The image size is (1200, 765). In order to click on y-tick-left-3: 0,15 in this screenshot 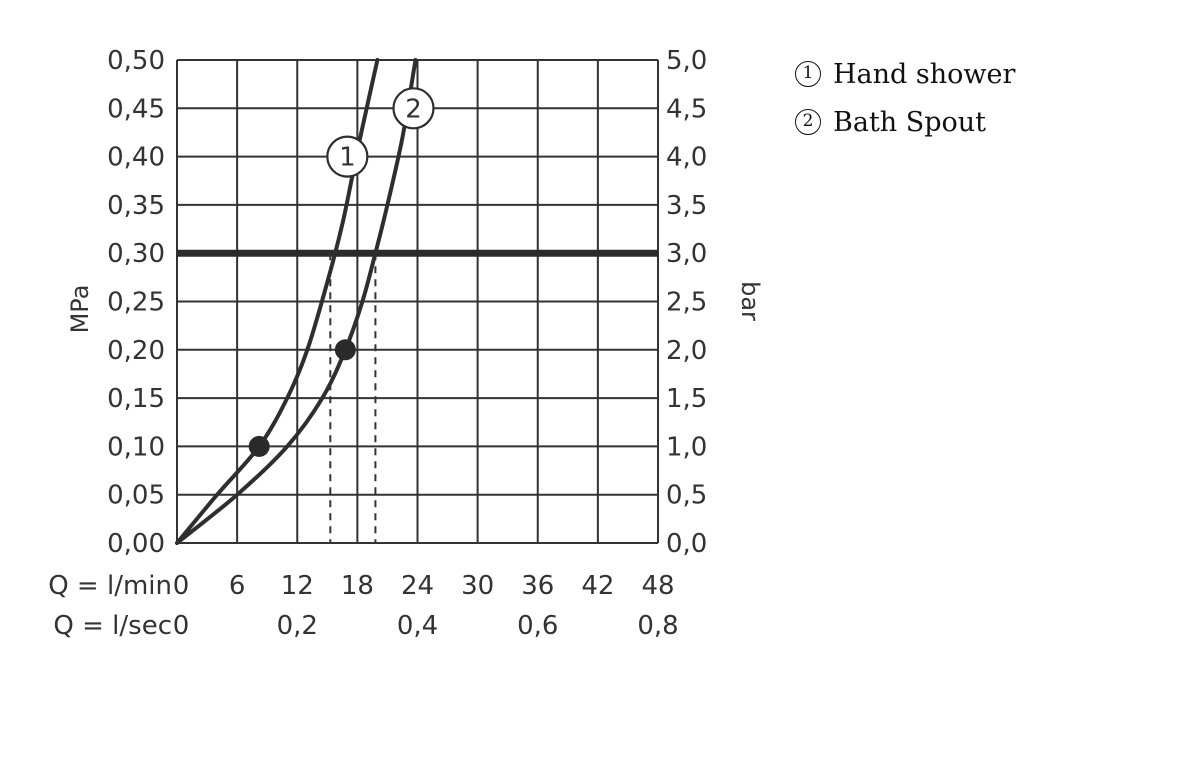, I will do `click(136, 399)`.